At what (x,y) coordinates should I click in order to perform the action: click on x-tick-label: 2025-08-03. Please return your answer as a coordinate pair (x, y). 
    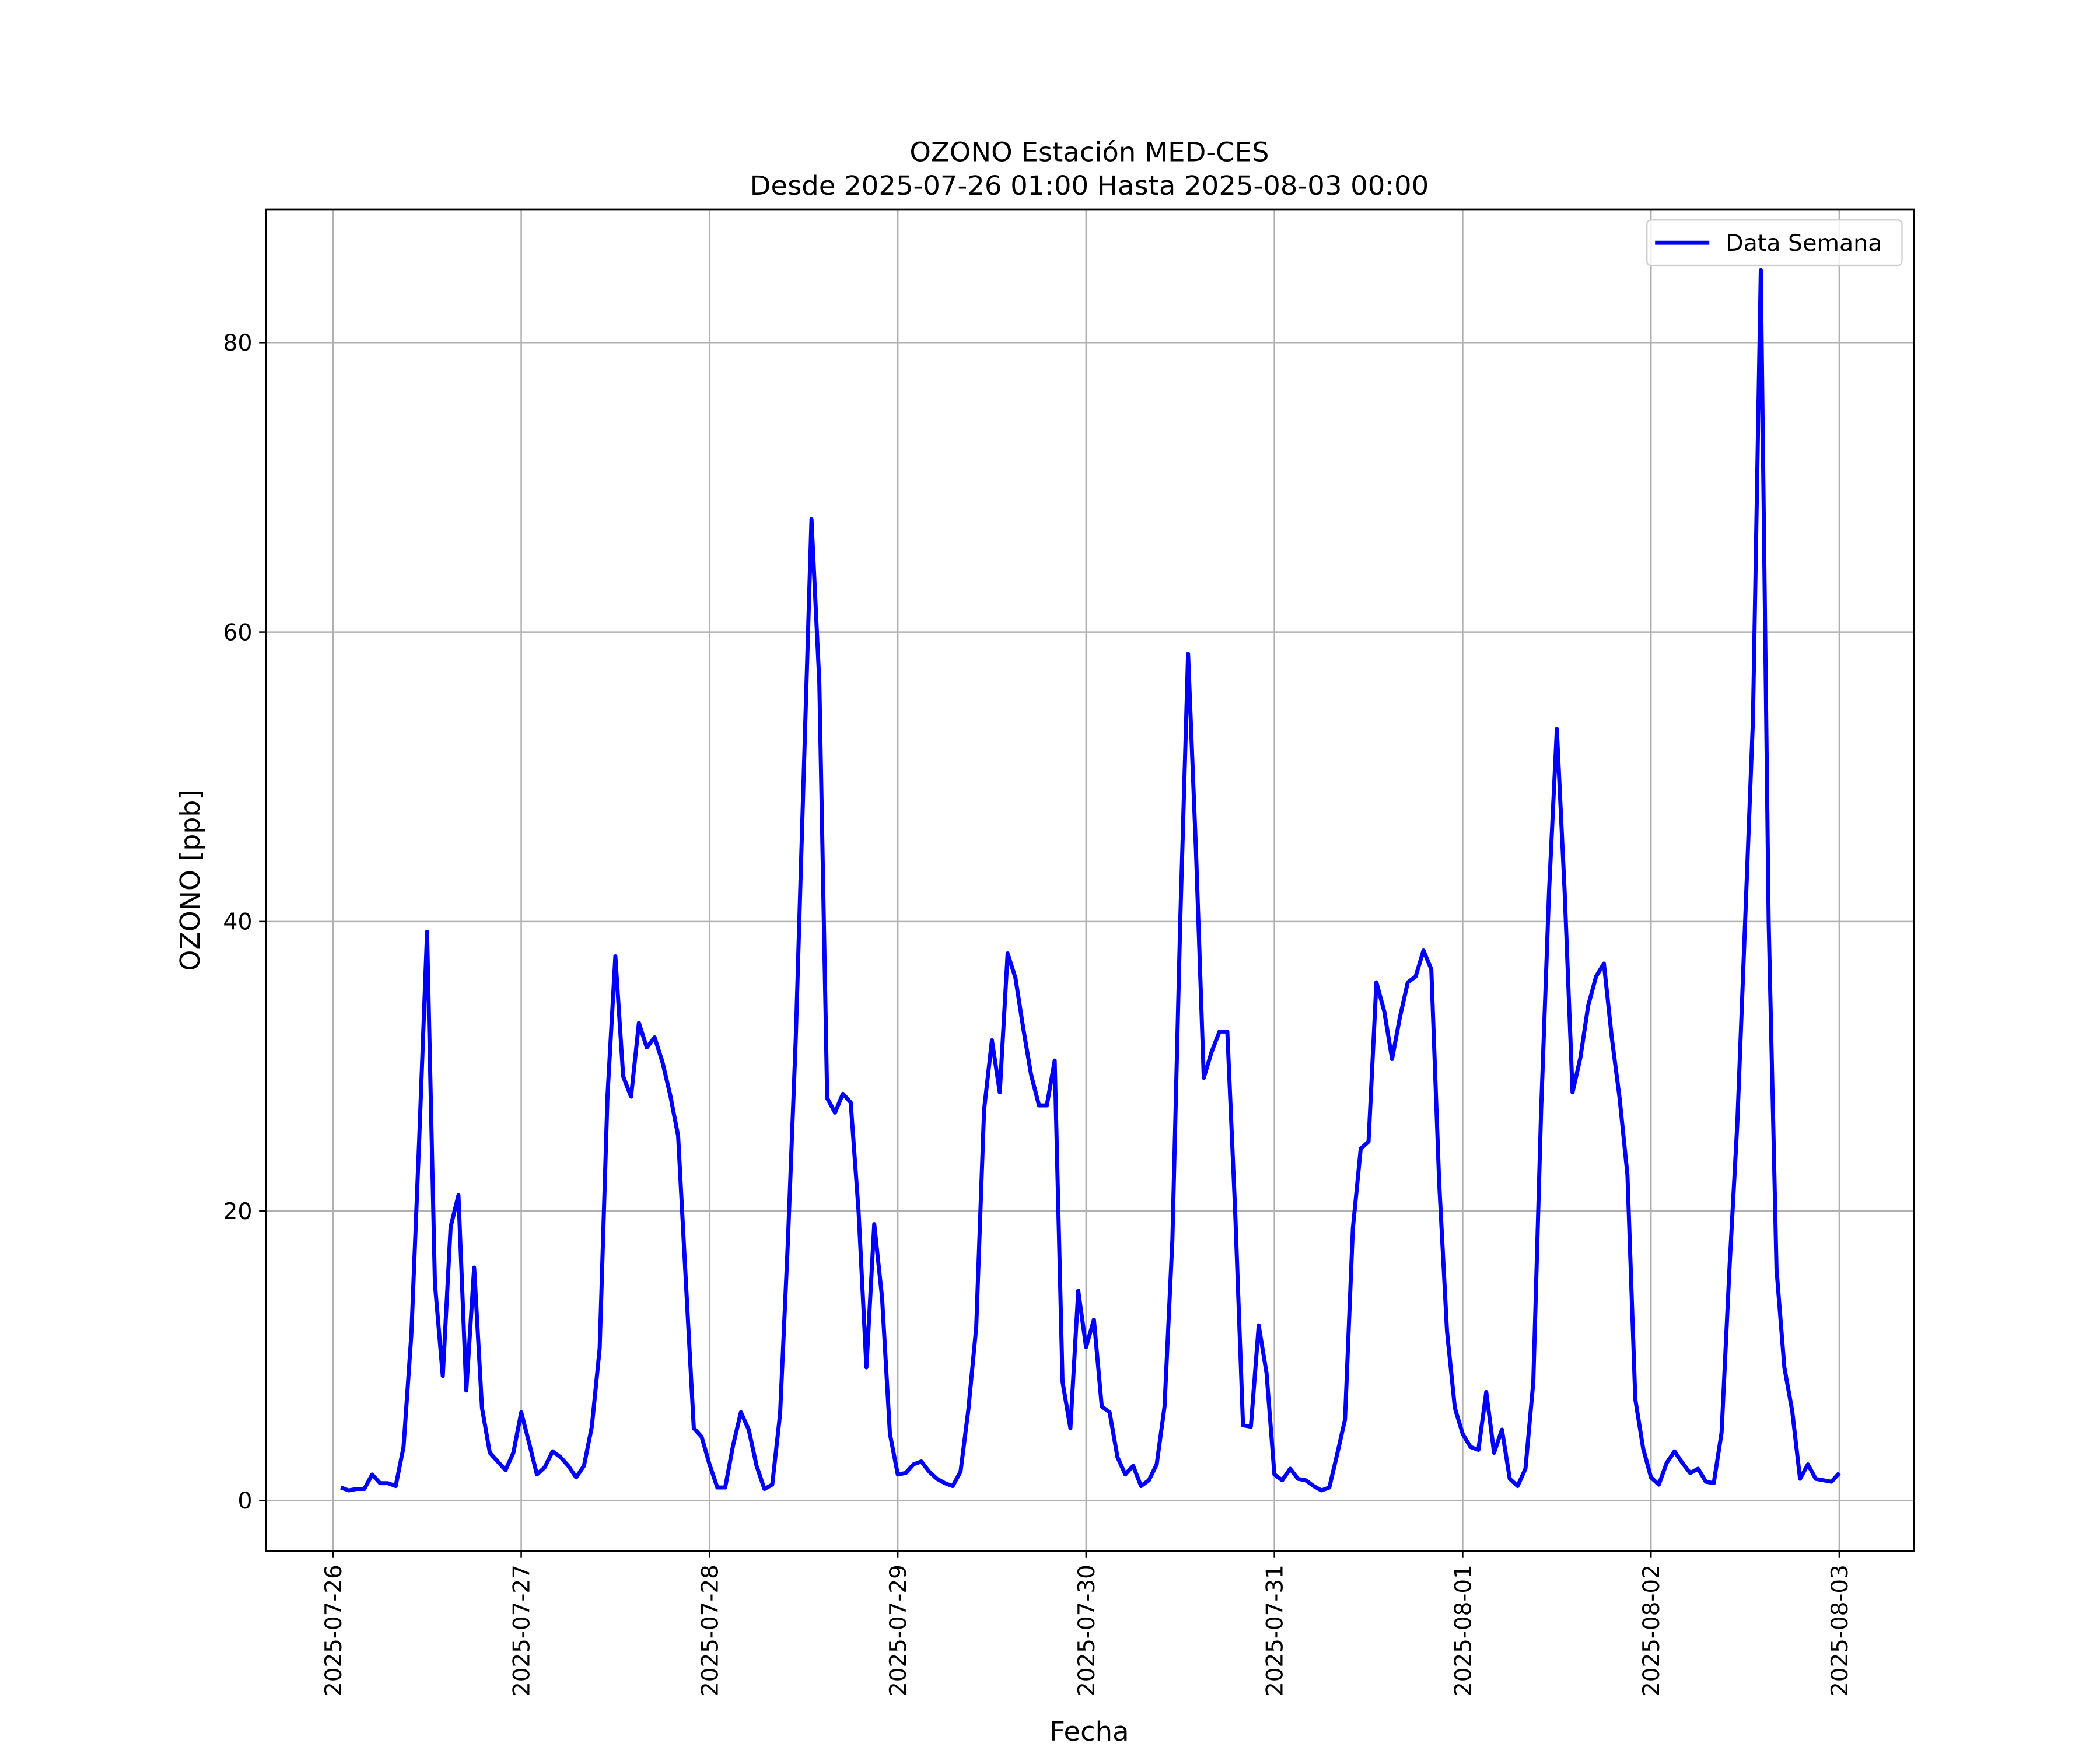
    Looking at the image, I should click on (1840, 1630).